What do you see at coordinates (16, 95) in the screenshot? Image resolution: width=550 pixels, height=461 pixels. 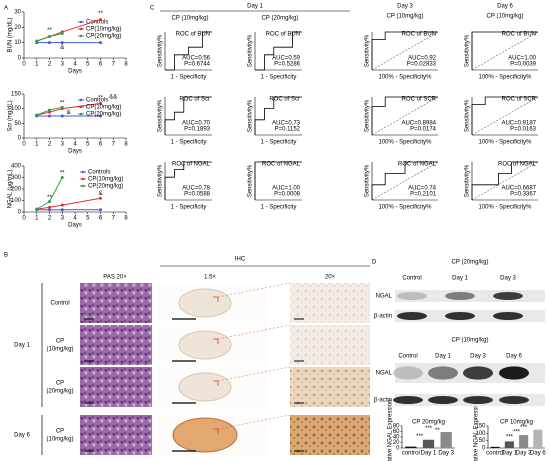 I see `y-tick-label: 150` at bounding box center [16, 95].